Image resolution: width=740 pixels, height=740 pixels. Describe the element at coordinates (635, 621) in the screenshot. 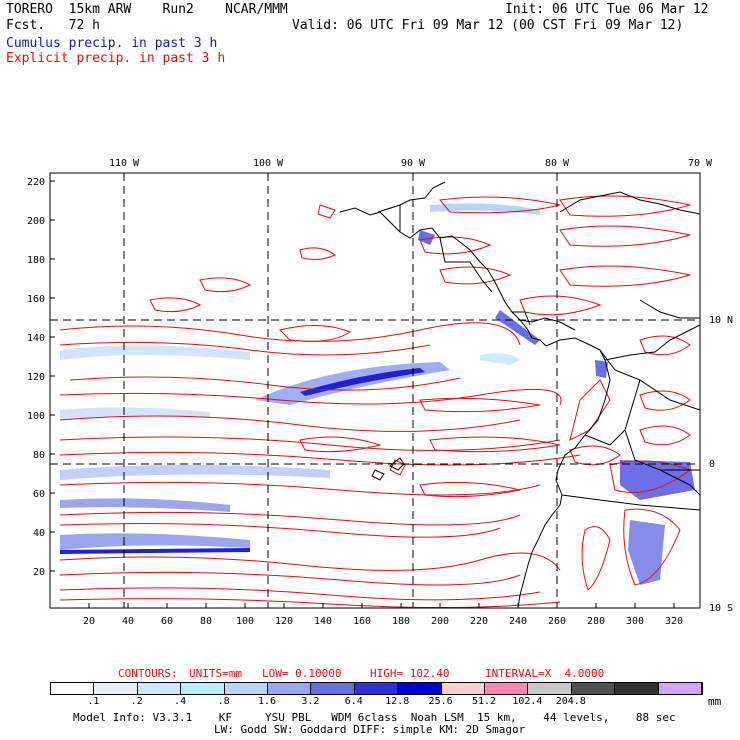

I see `x-tick-label: 300` at that location.